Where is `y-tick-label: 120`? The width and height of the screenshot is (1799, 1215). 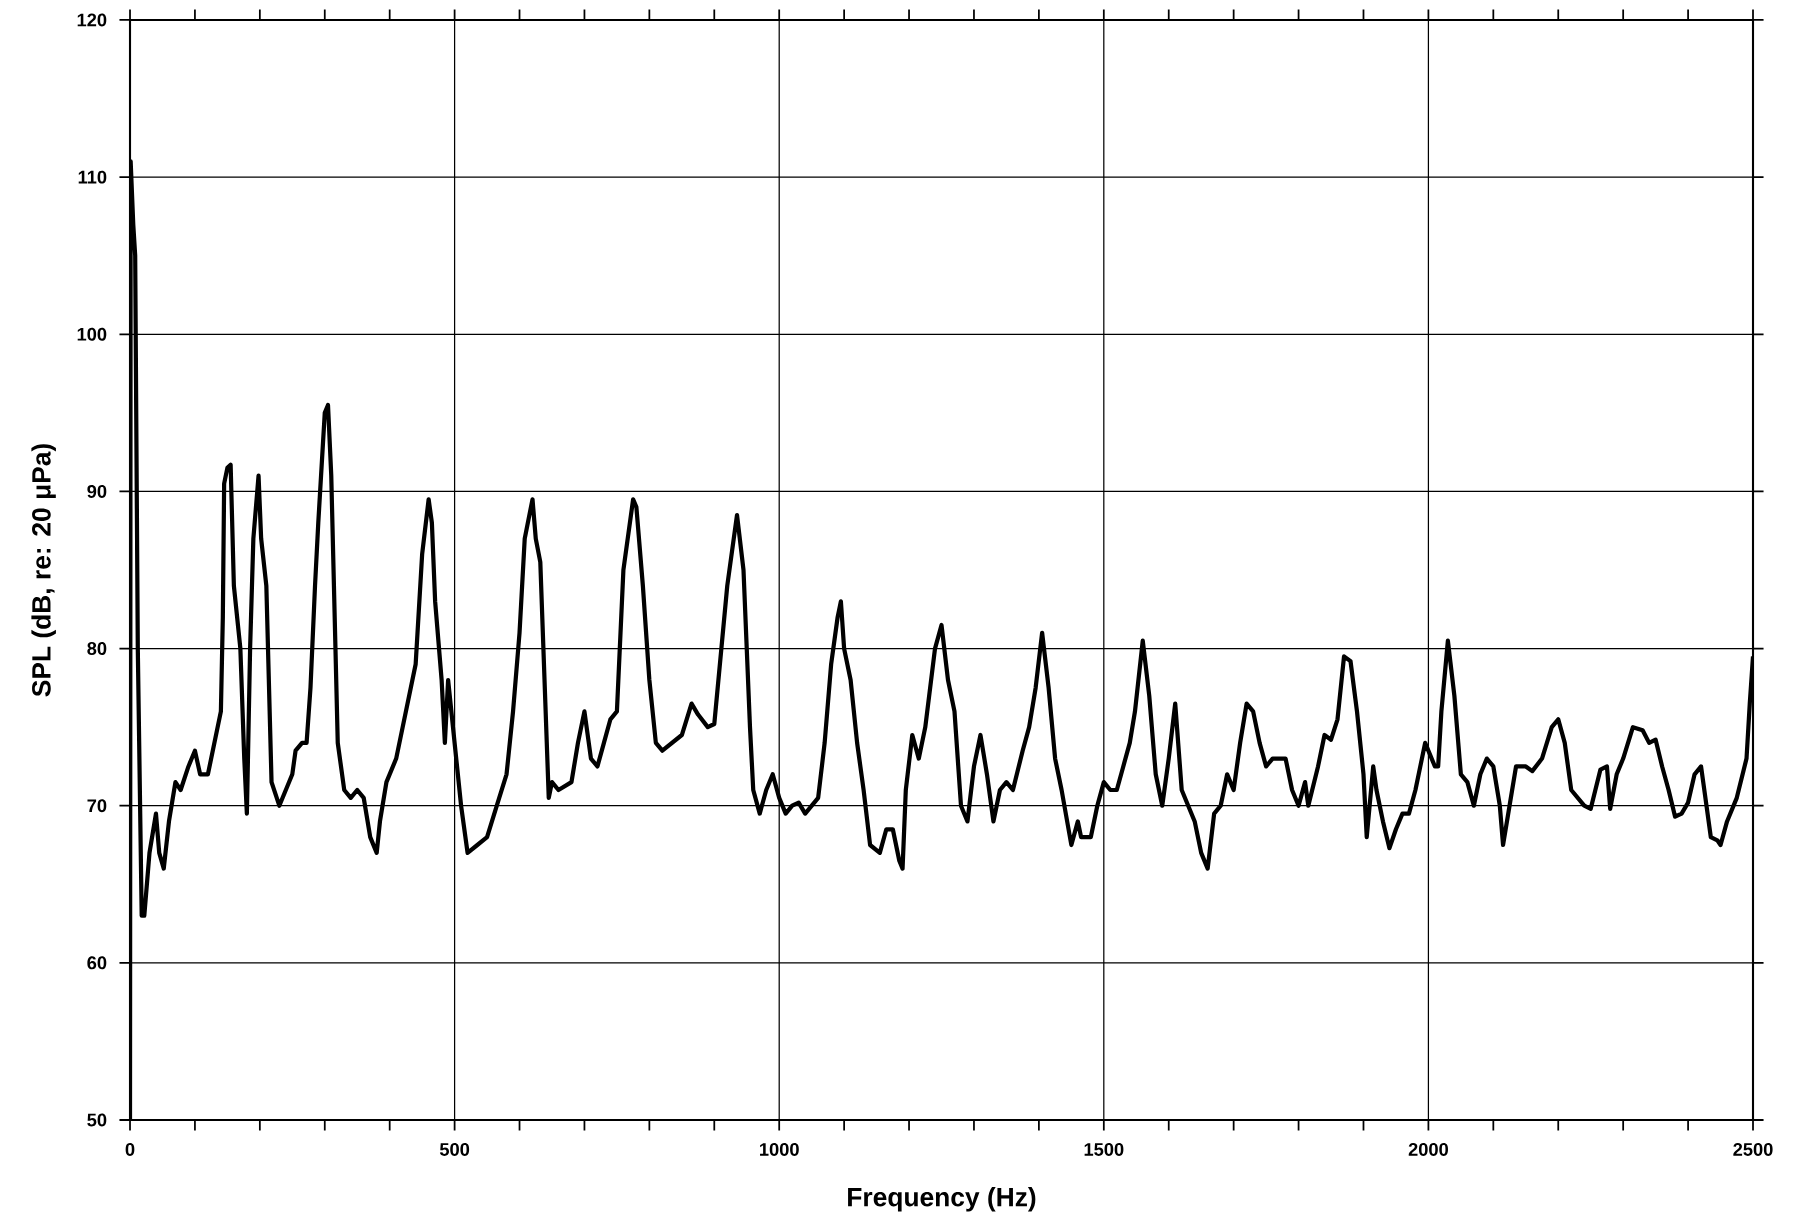 y-tick-label: 120 is located at coordinates (92, 20).